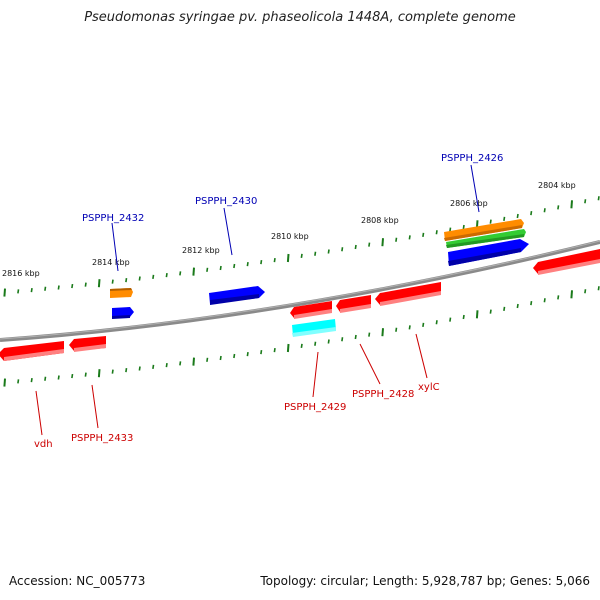  What do you see at coordinates (290, 236) in the screenshot?
I see `ruler-label-2810: 2810 kbp` at bounding box center [290, 236].